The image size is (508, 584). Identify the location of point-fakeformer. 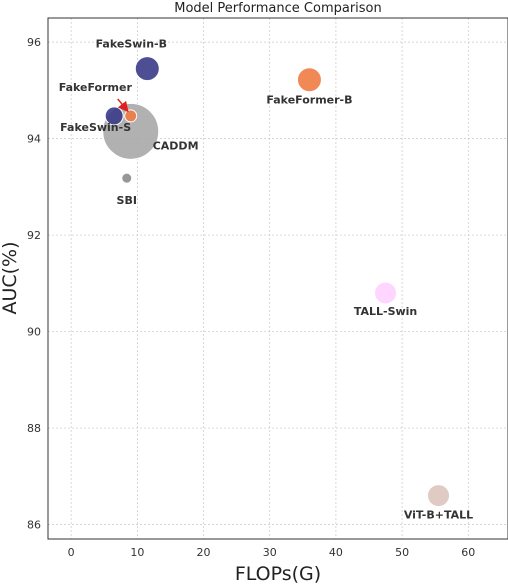
(131, 116).